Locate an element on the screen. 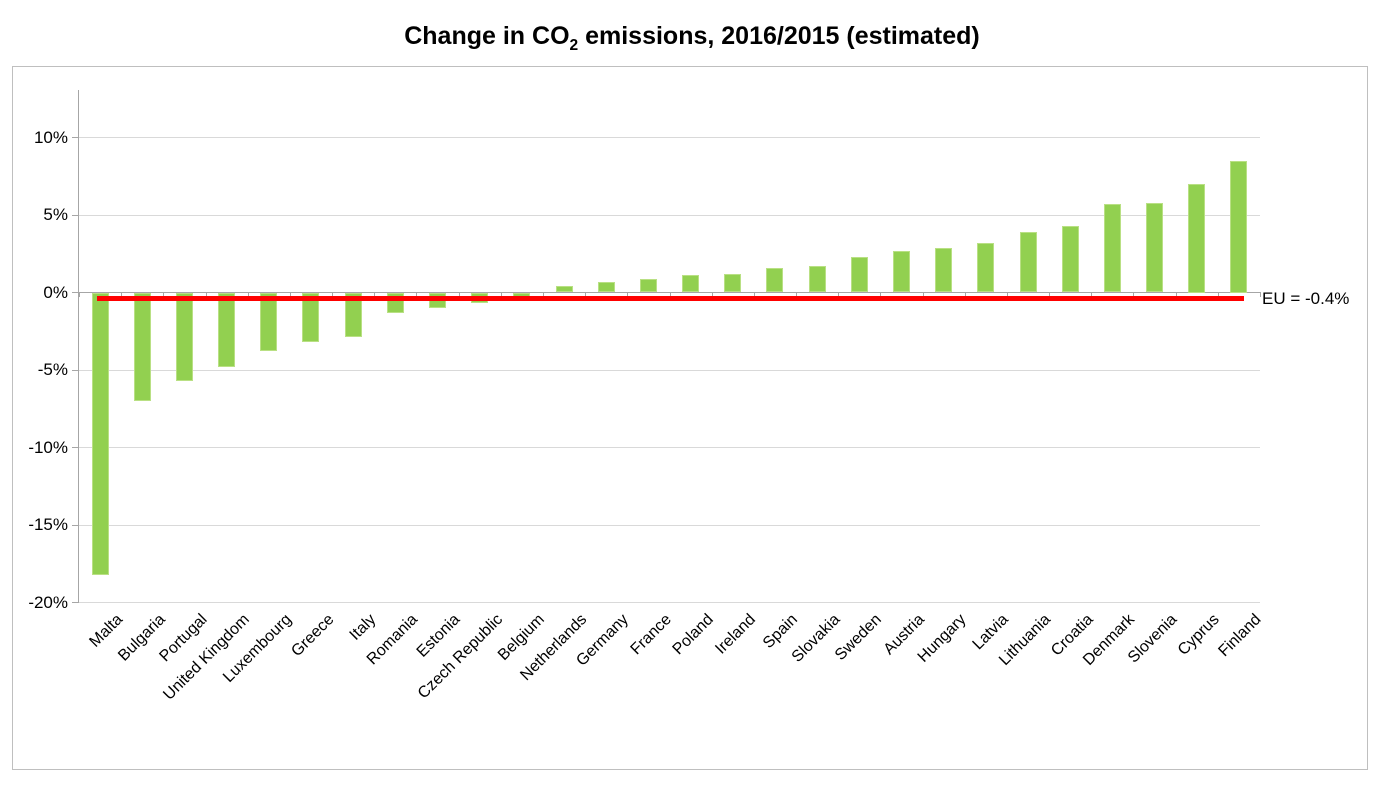 This screenshot has width=1384, height=790. bar-finland is located at coordinates (1239, 226).